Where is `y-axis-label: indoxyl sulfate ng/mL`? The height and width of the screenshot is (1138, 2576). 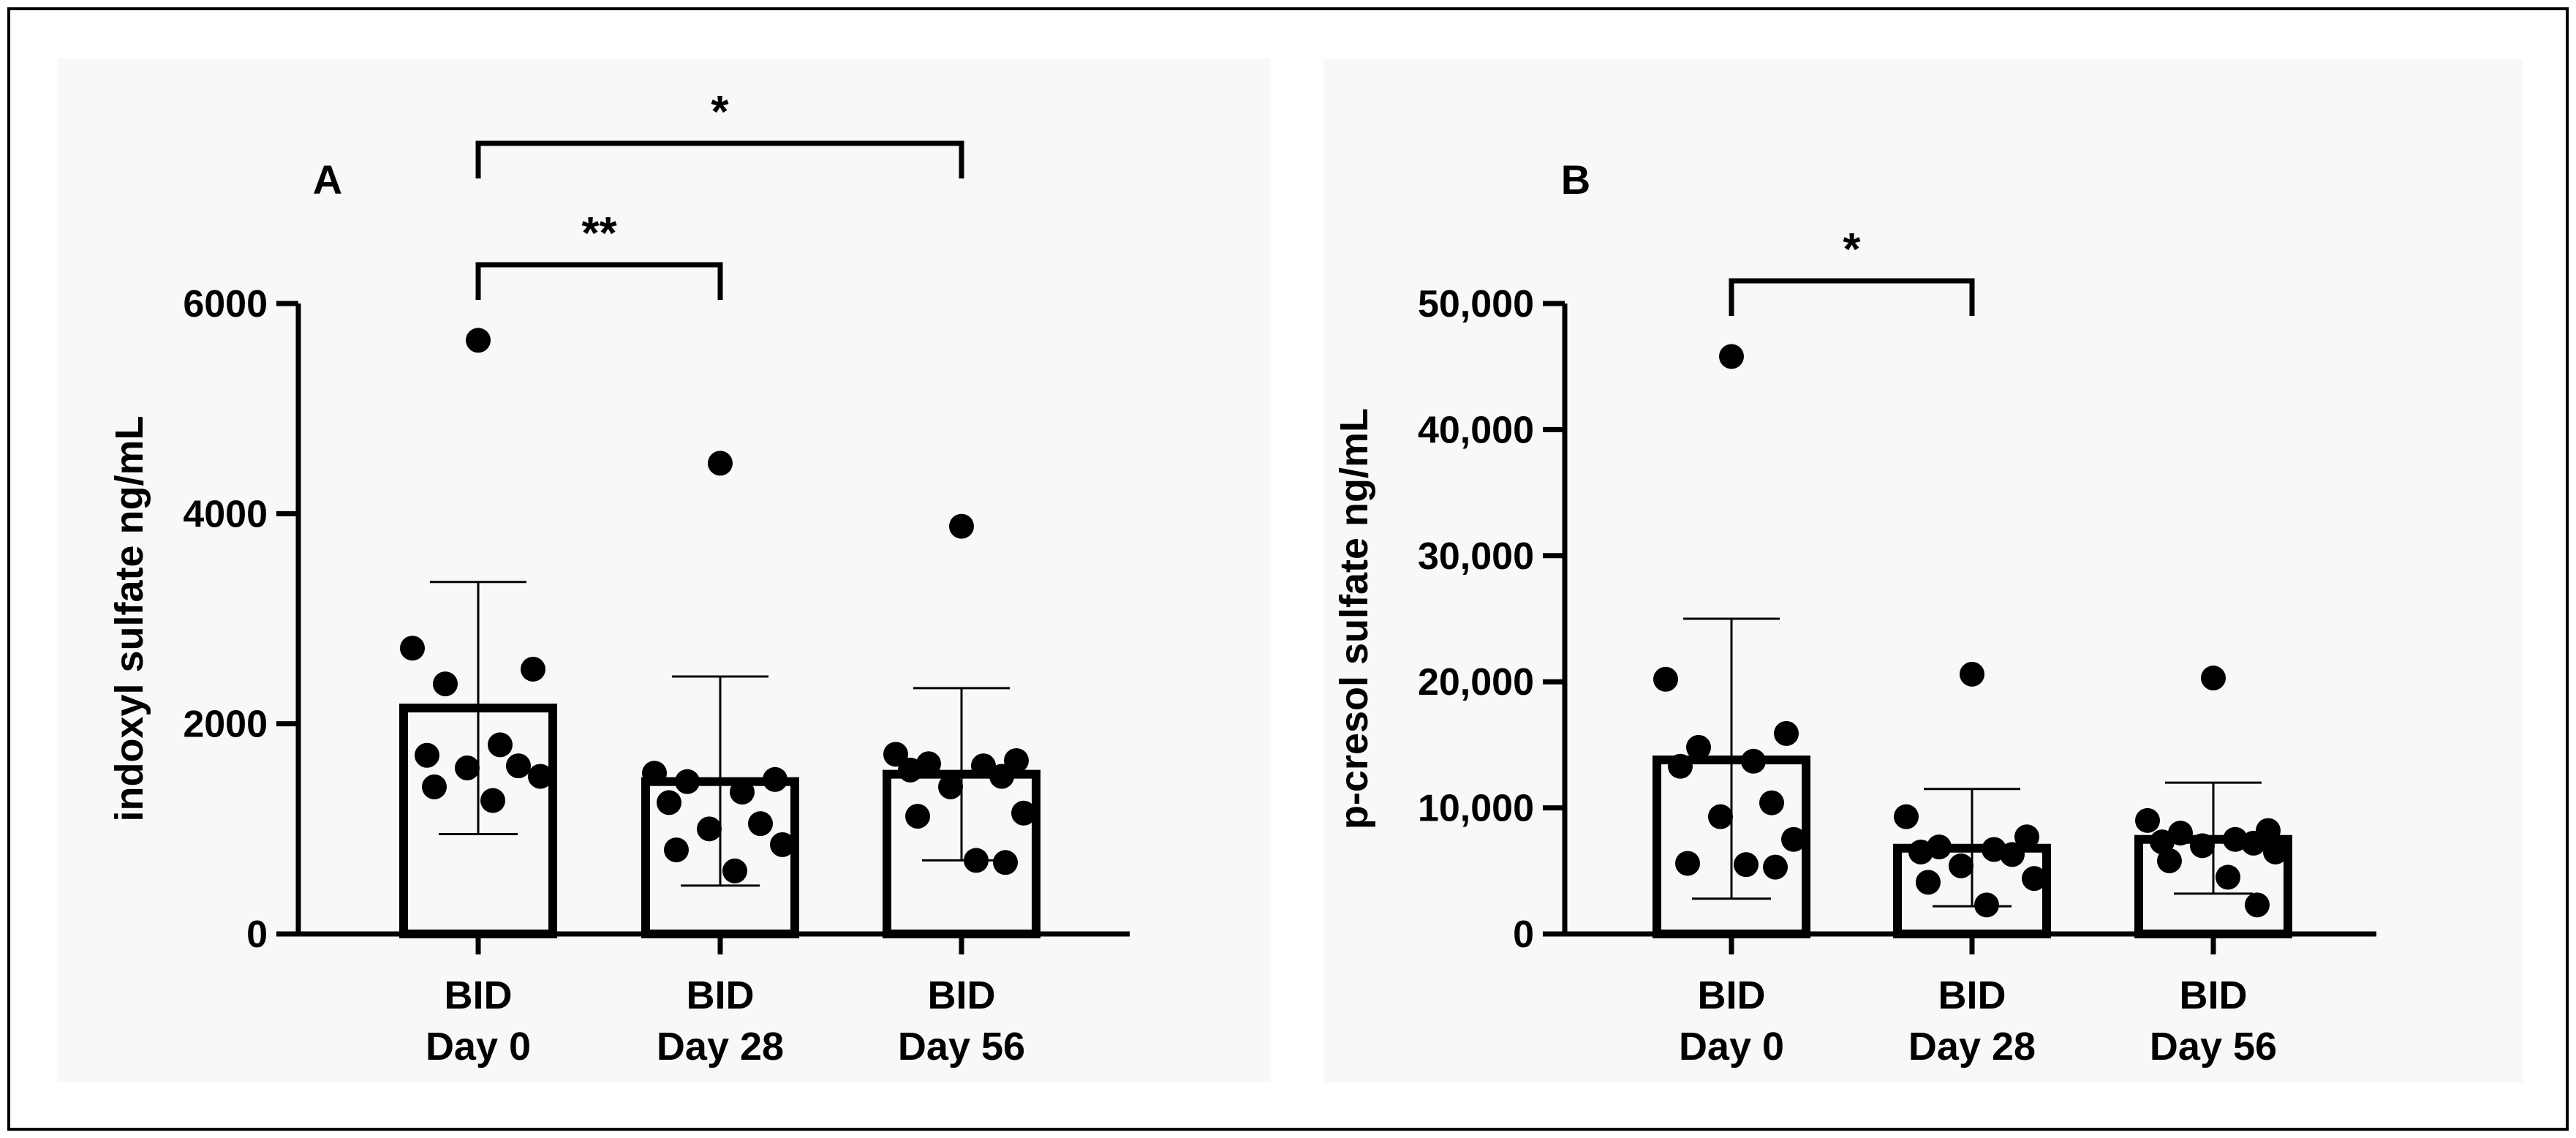
y-axis-label: indoxyl sulfate ng/mL is located at coordinates (129, 618).